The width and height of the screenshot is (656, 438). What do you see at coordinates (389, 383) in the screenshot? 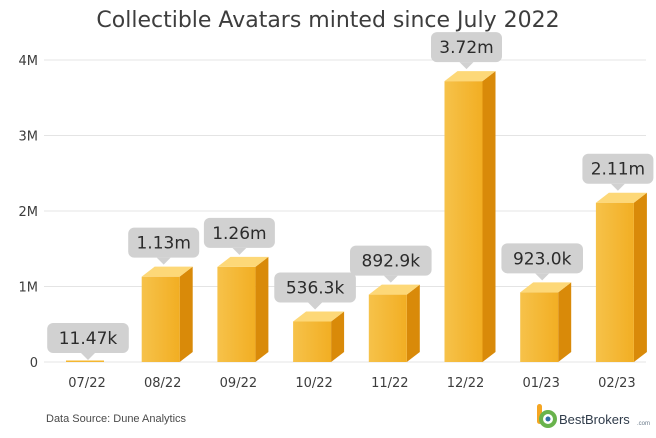
I see `x-tick-label: 11/22` at bounding box center [389, 383].